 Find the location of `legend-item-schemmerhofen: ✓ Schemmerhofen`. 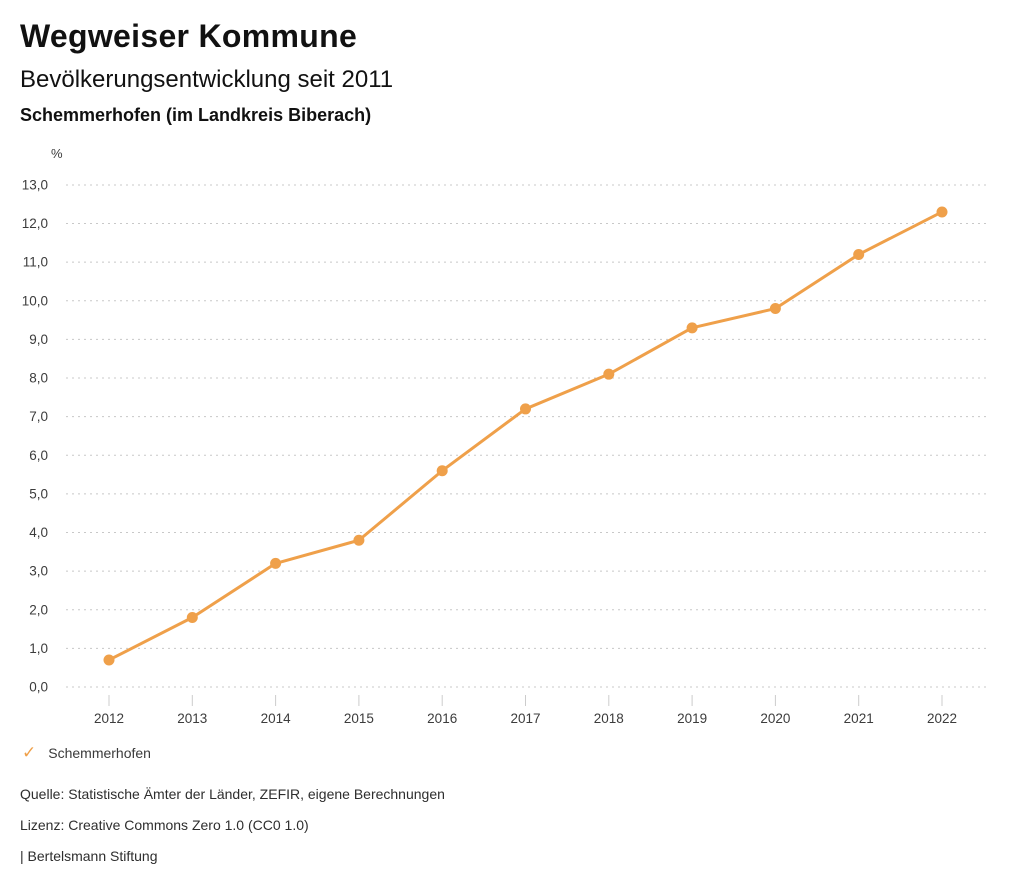

legend-item-schemmerhofen: ✓ Schemmerhofen is located at coordinates (86, 752).